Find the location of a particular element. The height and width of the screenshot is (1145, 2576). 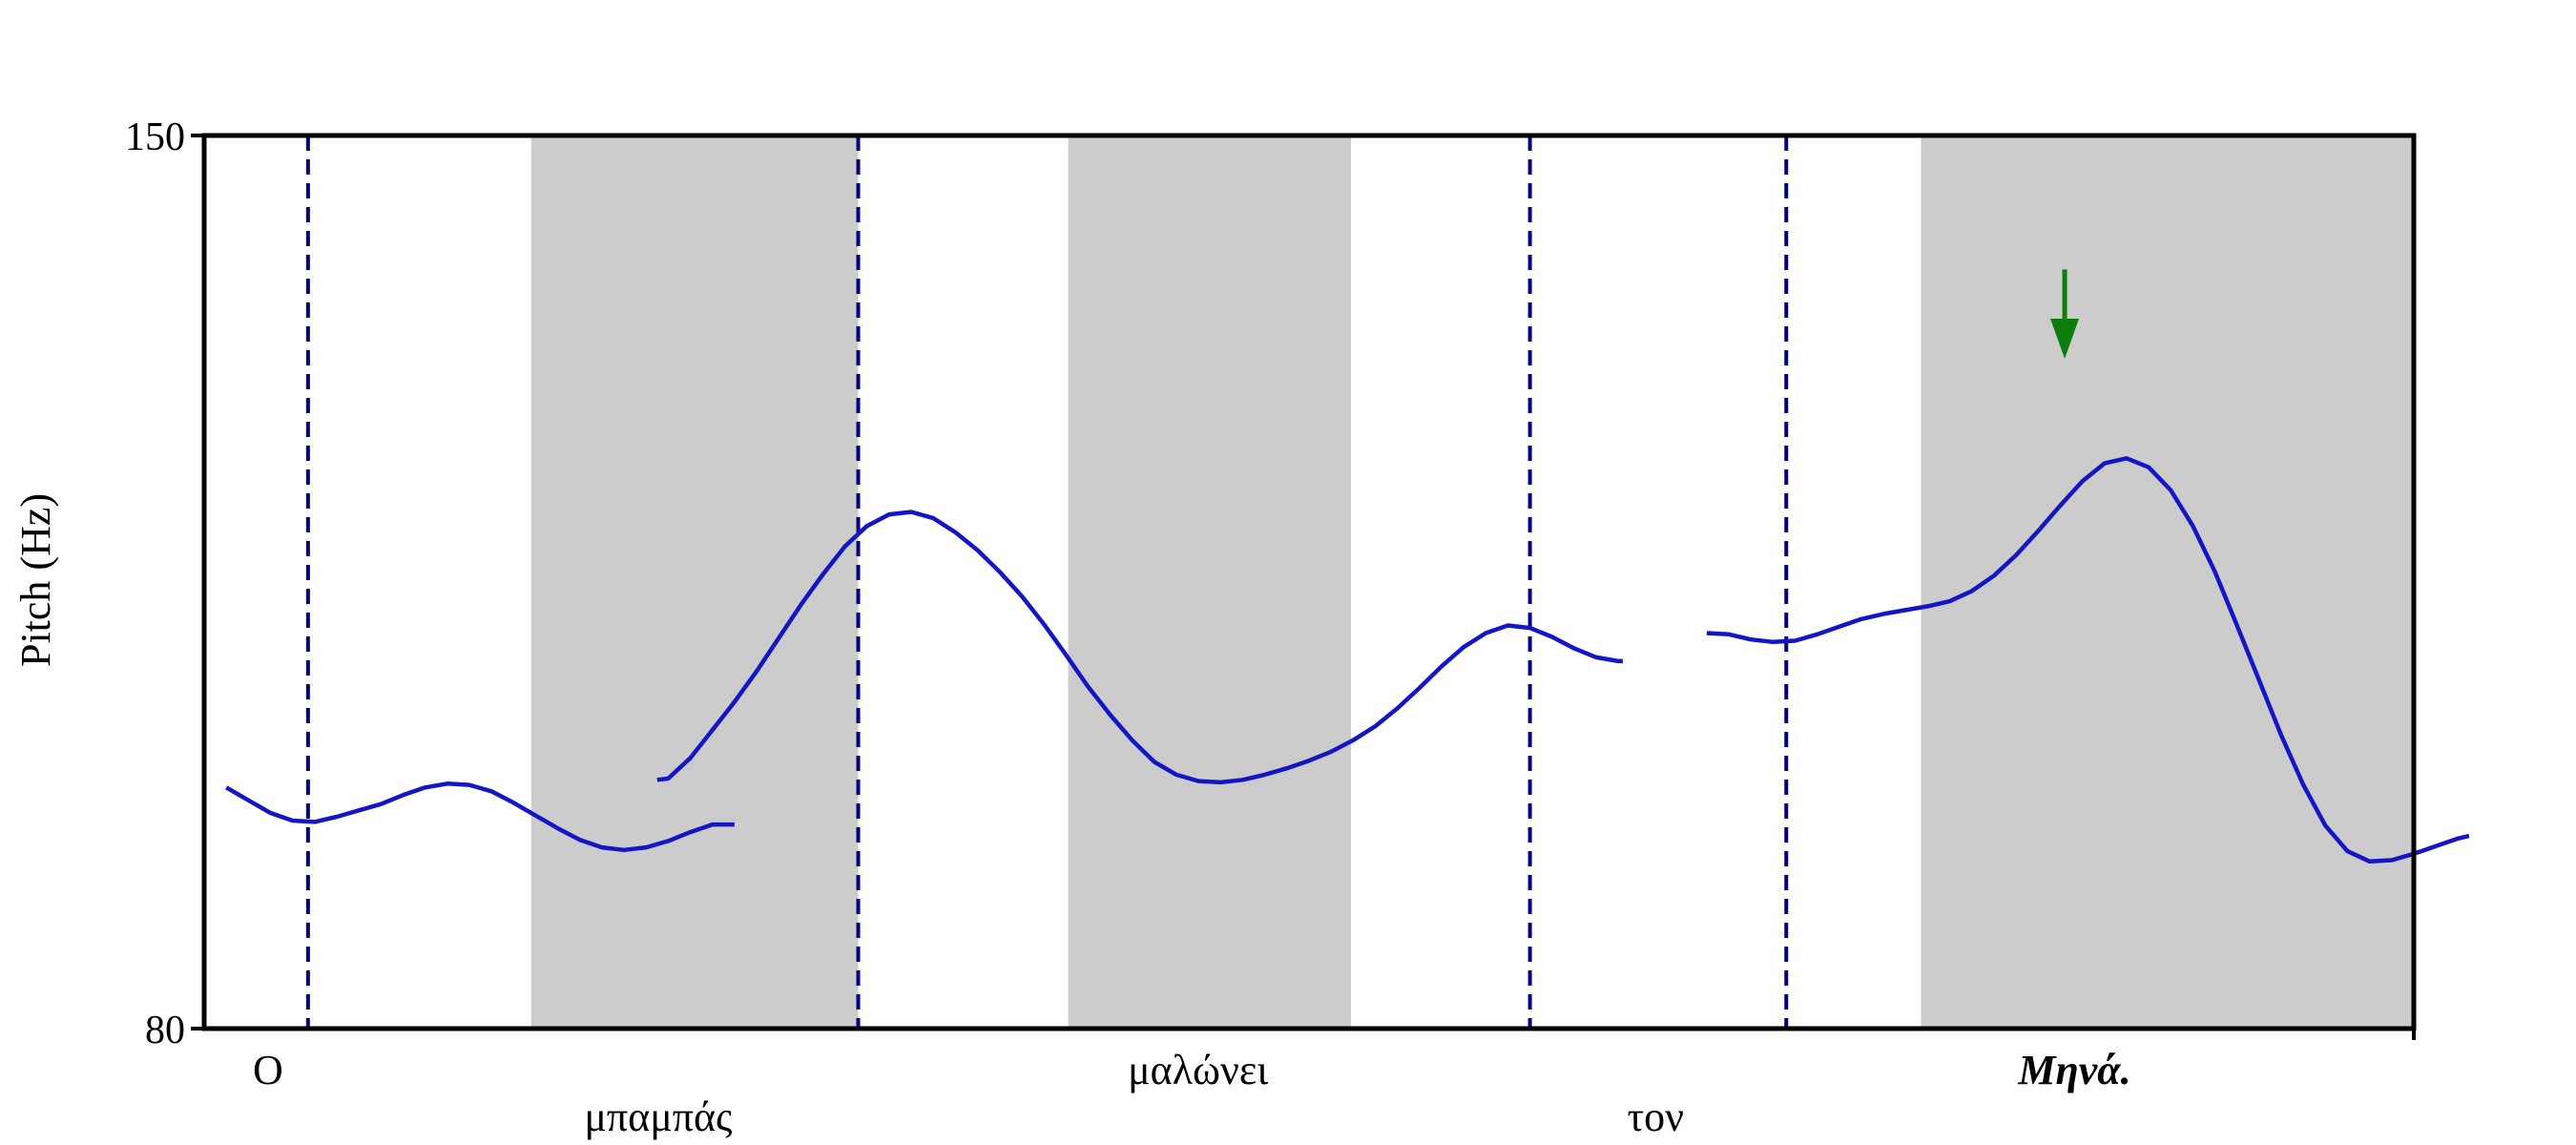

y-ticks: 150 80 is located at coordinates (164, 583).